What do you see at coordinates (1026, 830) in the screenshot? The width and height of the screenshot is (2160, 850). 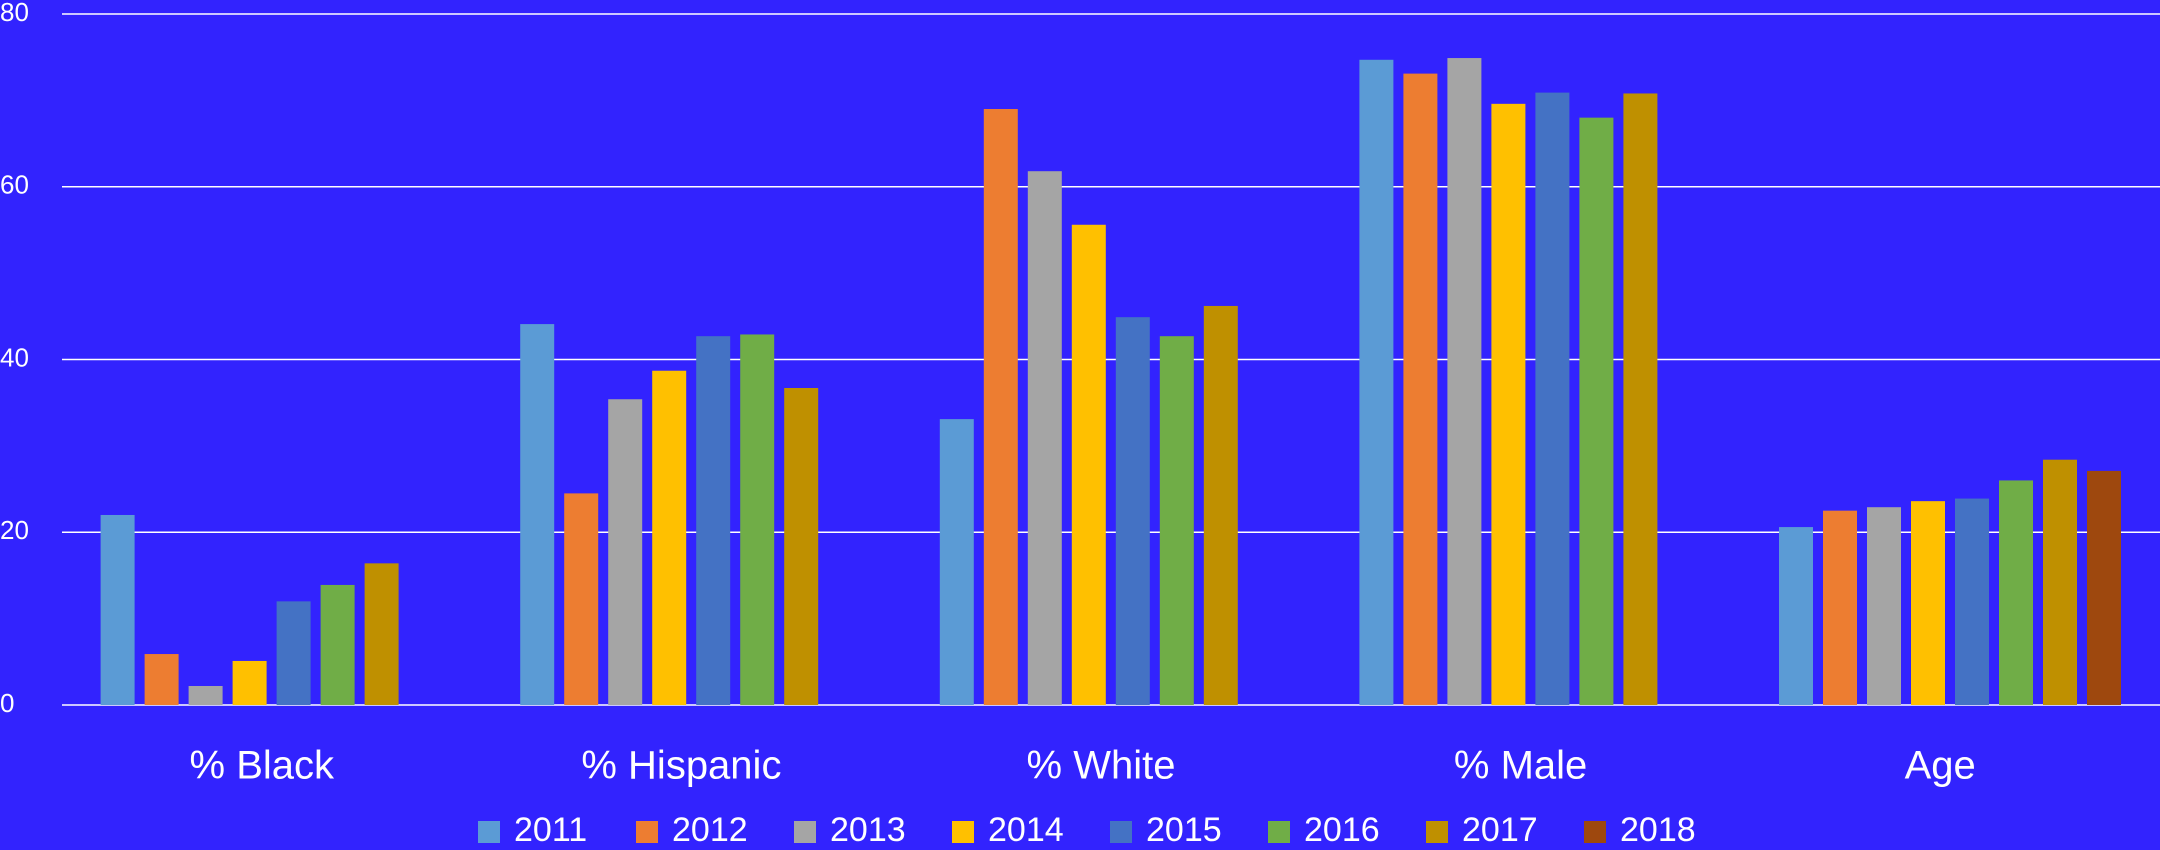 I see `legend-label: 2014` at bounding box center [1026, 830].